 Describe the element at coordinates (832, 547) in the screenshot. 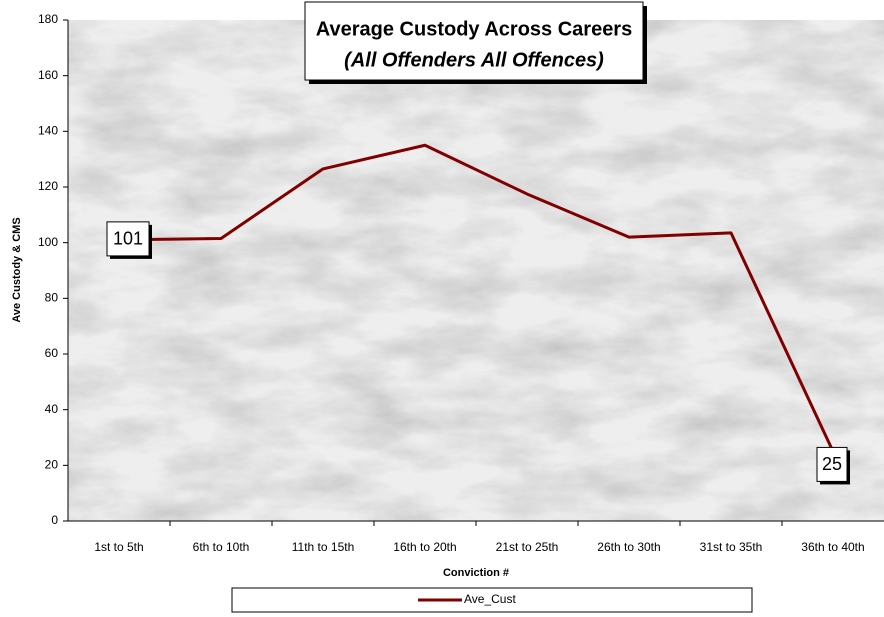

I see `x-tick-label: 36th to 40th` at that location.